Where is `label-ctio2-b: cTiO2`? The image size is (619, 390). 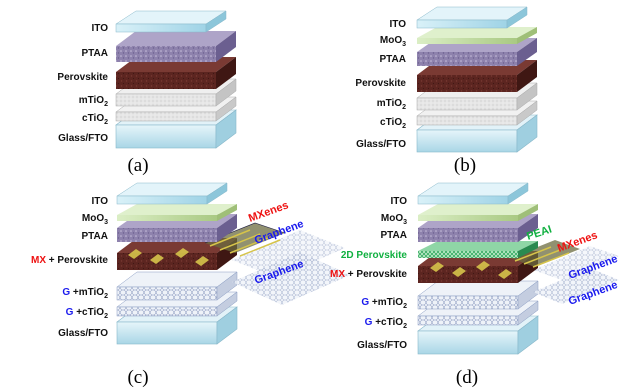 label-ctio2-b: cTiO2 is located at coordinates (393, 123).